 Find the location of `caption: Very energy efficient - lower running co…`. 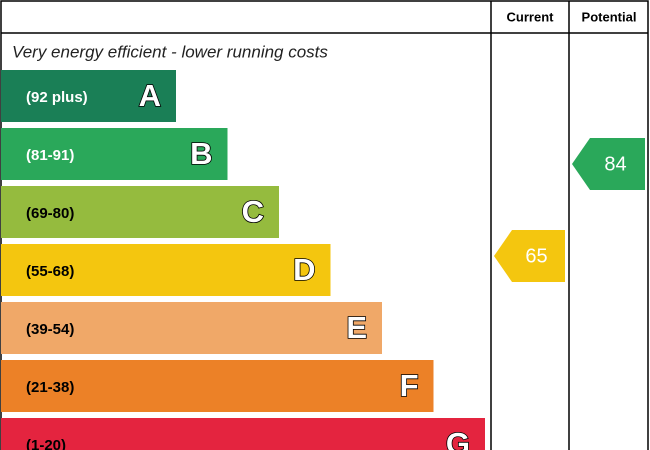

caption: Very energy efficient - lower running co… is located at coordinates (170, 51).